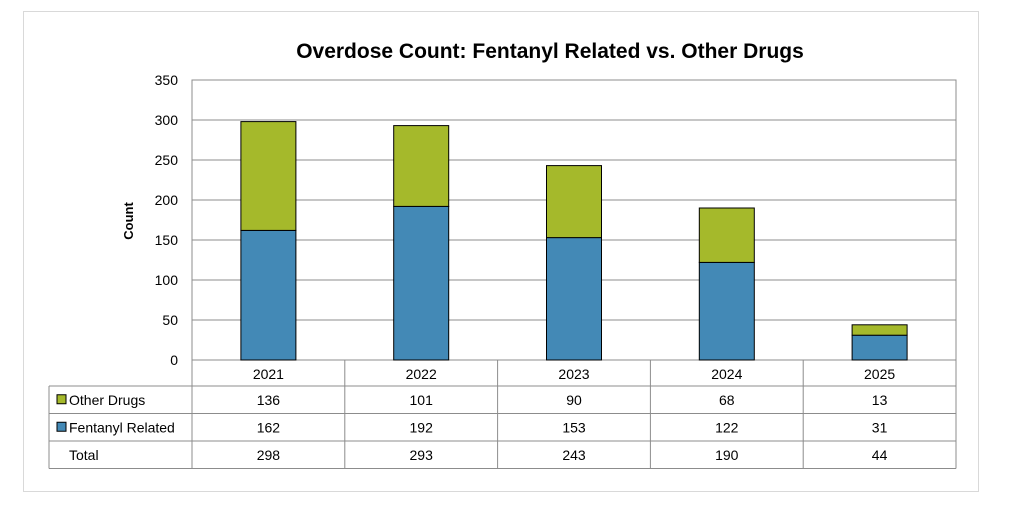 Image resolution: width=1010 pixels, height=509 pixels. Describe the element at coordinates (574, 202) in the screenshot. I see `bar-other-drugs-2023` at that location.